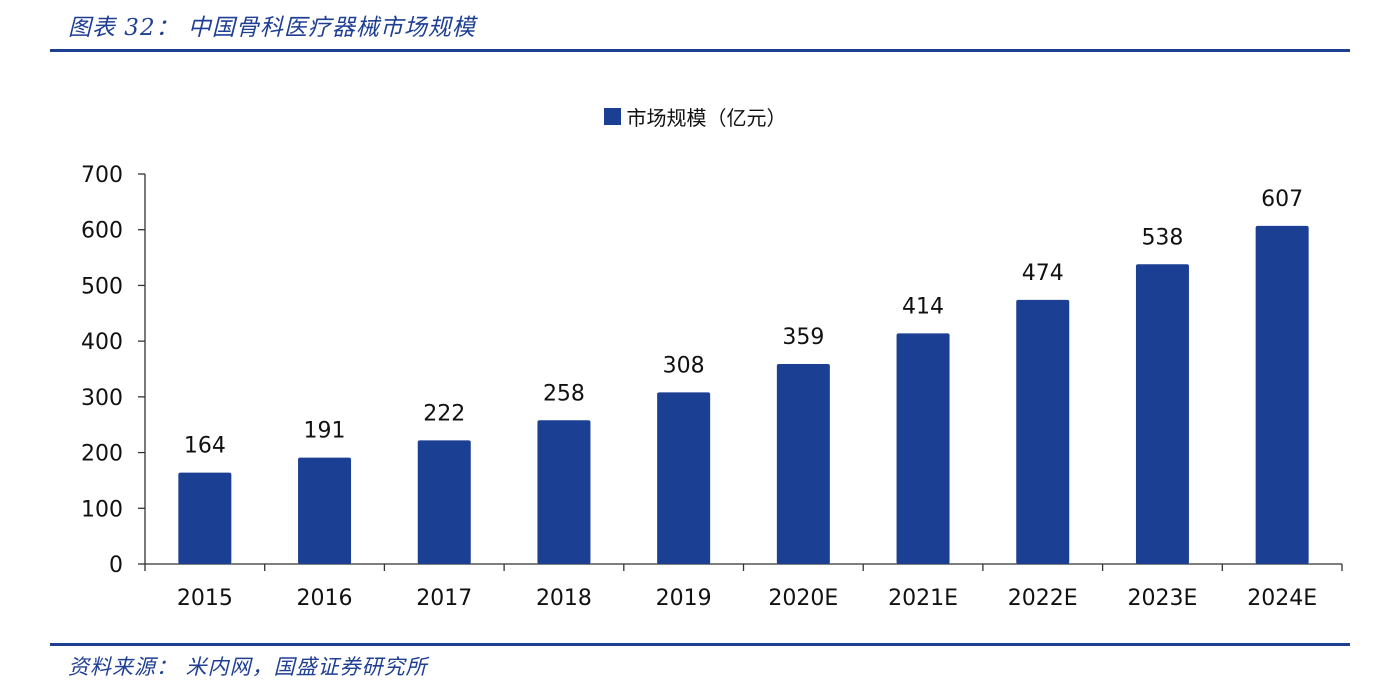 The width and height of the screenshot is (1390, 700). What do you see at coordinates (803, 598) in the screenshot?
I see `x-tick-label: 2020E` at bounding box center [803, 598].